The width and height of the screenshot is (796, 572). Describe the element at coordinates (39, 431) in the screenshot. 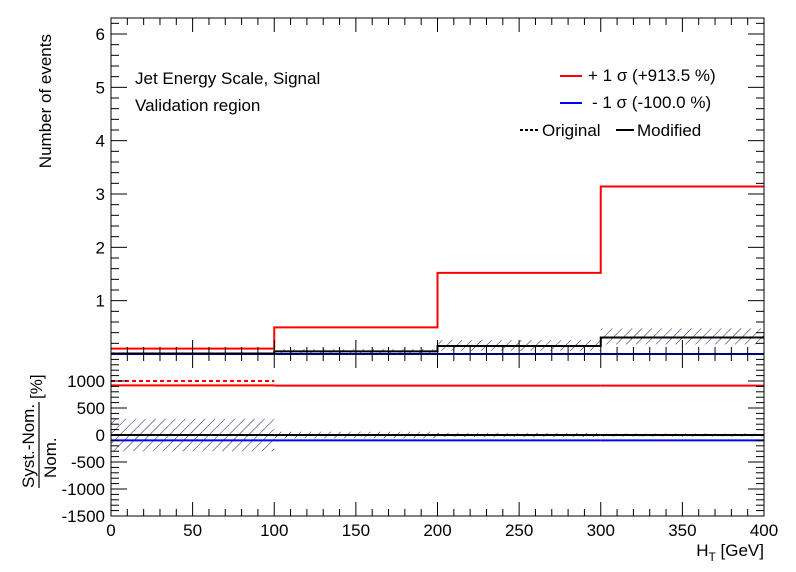

I see `bottom-y-axis-label: Syst.-Nom. Nom. [%]` at that location.